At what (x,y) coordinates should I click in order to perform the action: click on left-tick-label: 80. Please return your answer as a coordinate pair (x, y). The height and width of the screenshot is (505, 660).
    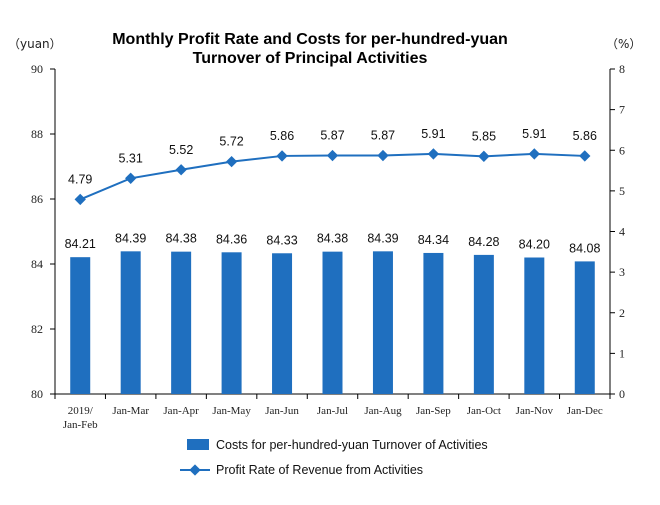
    Looking at the image, I should click on (37, 394).